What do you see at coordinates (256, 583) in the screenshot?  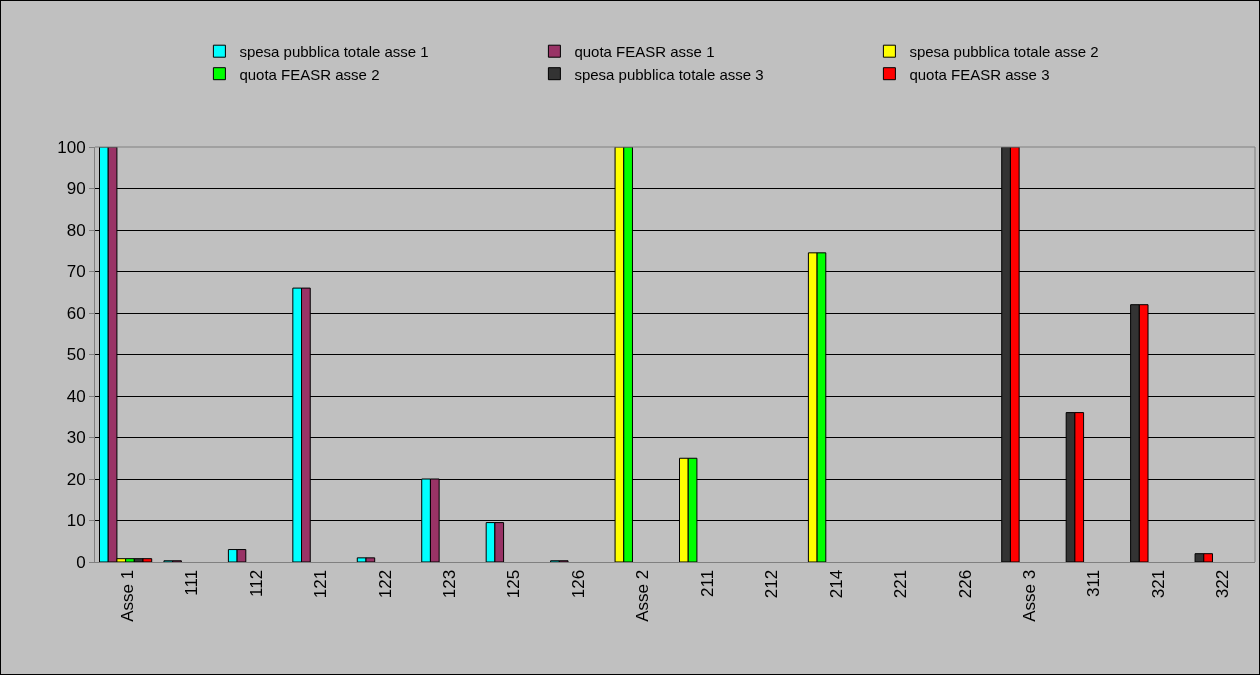 I see `x-tick-label: 112` at bounding box center [256, 583].